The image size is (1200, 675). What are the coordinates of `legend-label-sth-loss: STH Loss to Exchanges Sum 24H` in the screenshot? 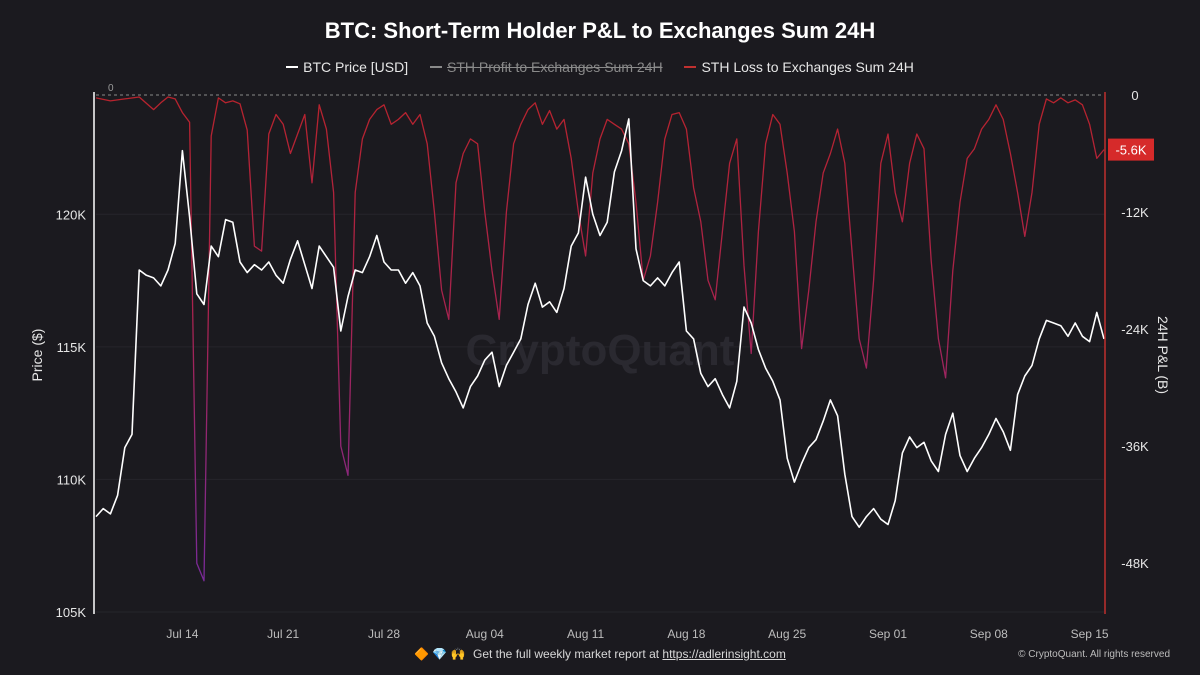 It's located at (807, 67).